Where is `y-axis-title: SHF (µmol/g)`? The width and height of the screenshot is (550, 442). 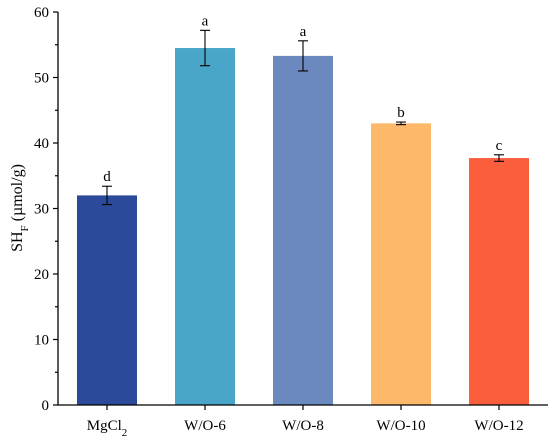
y-axis-title: SHF (µmol/g) is located at coordinates (20, 208).